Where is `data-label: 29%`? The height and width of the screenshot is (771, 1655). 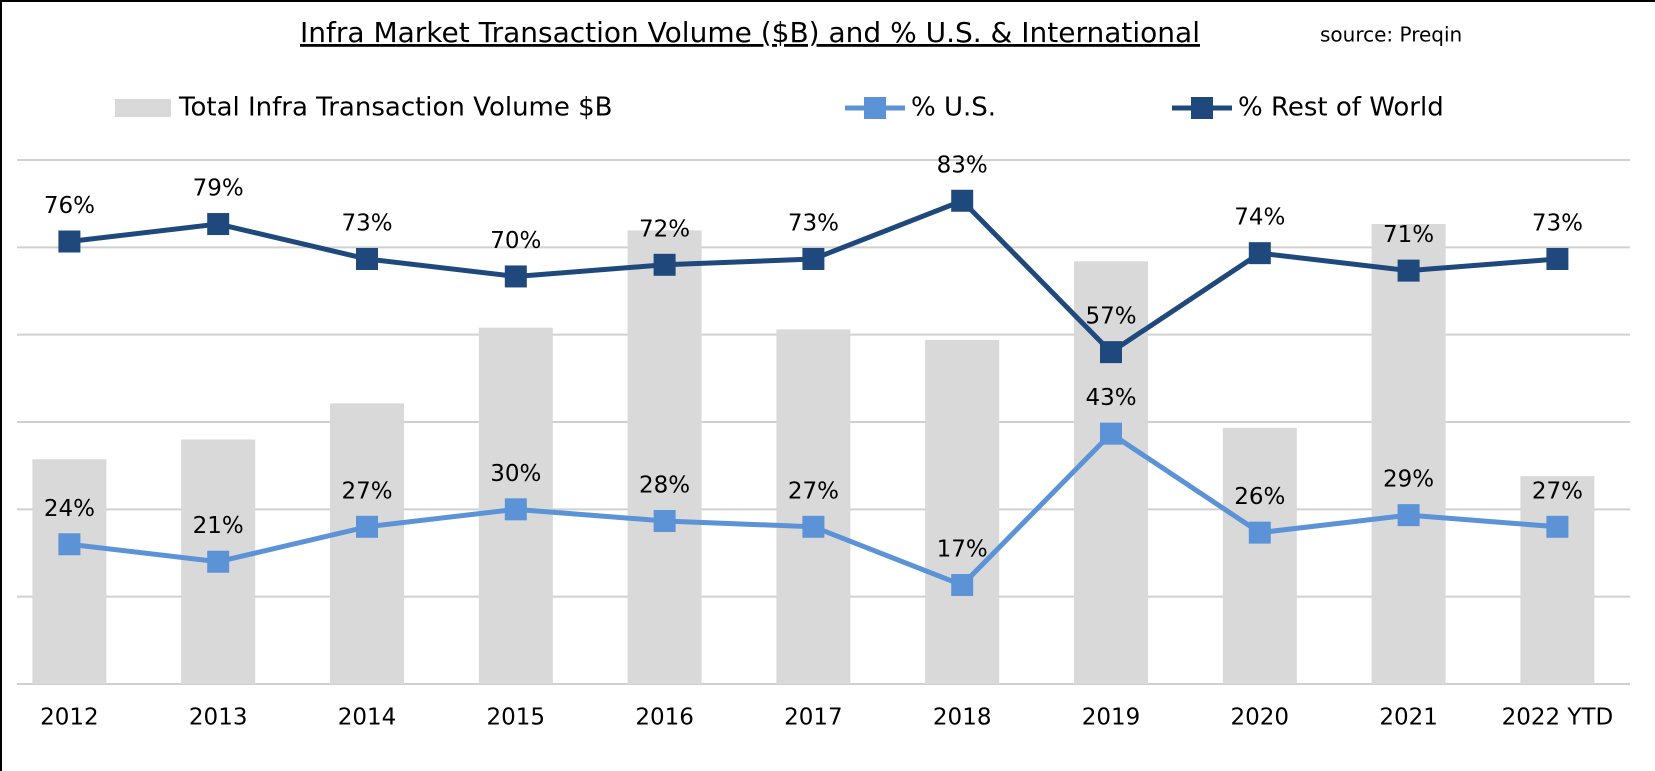
data-label: 29% is located at coordinates (1408, 480).